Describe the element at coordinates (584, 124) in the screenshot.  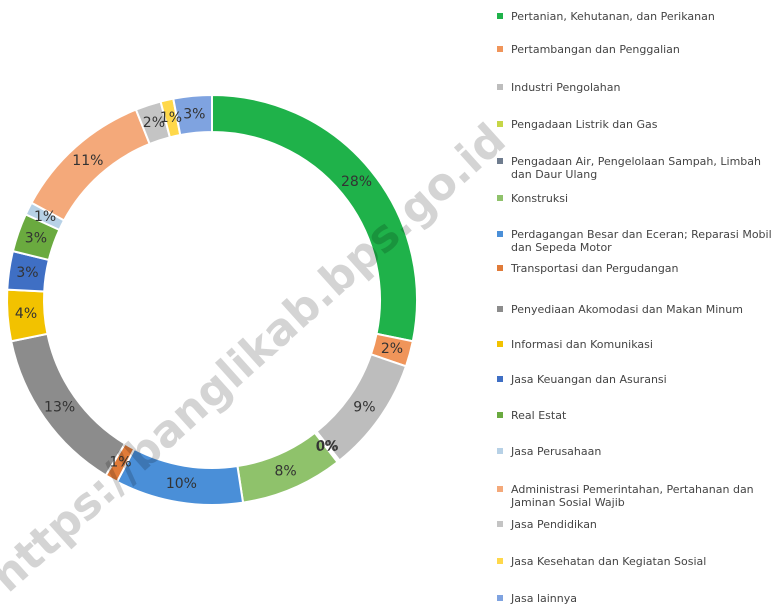
I see `legend-label: Pengadaan Listrik dan Gas` at that location.